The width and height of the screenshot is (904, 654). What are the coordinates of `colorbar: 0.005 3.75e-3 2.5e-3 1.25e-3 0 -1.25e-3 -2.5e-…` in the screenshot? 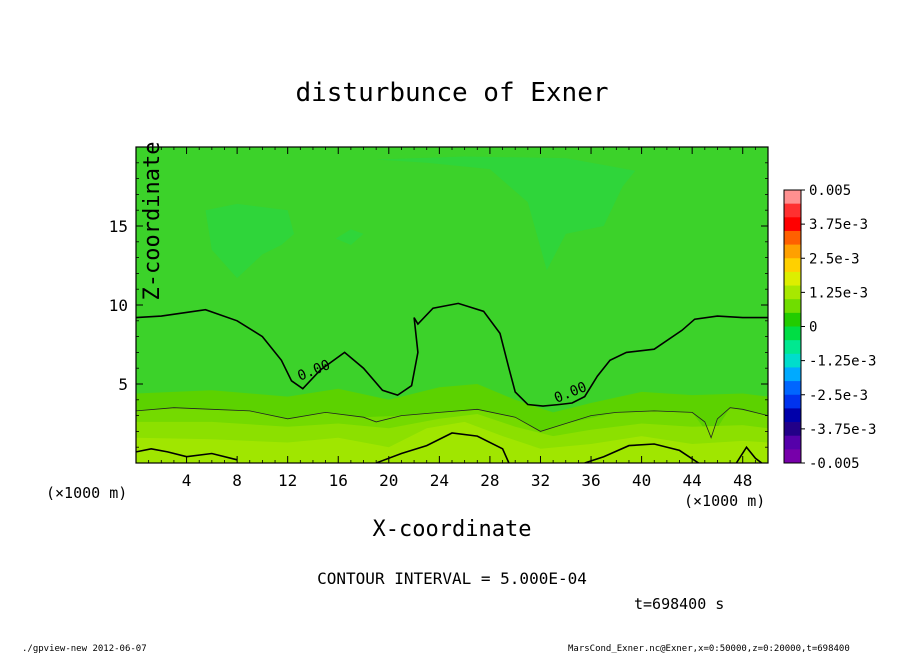 It's located at (829, 327).